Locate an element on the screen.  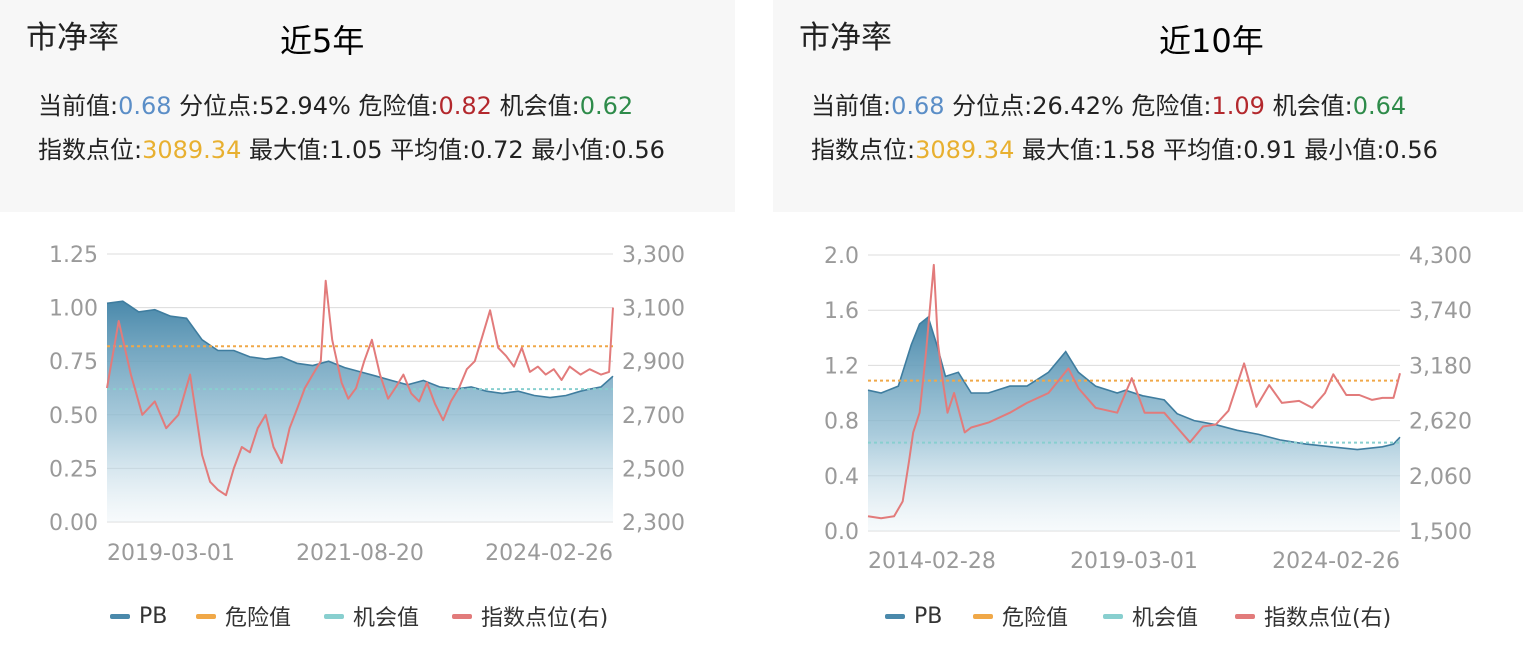
y-right-tick-label: 3,300 is located at coordinates (653, 255).